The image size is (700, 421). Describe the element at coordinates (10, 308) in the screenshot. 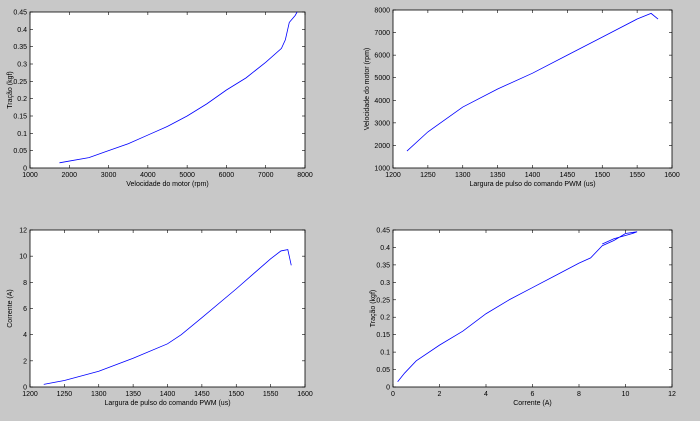

I see `y-axis-label: Corrente (A)` at that location.